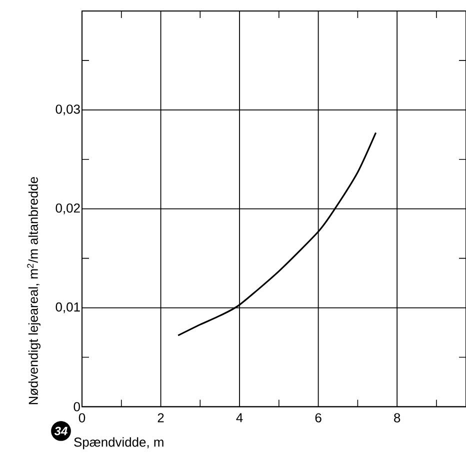 The image size is (466, 468). Describe the element at coordinates (397, 417) in the screenshot. I see `x-tick-label: 8` at that location.